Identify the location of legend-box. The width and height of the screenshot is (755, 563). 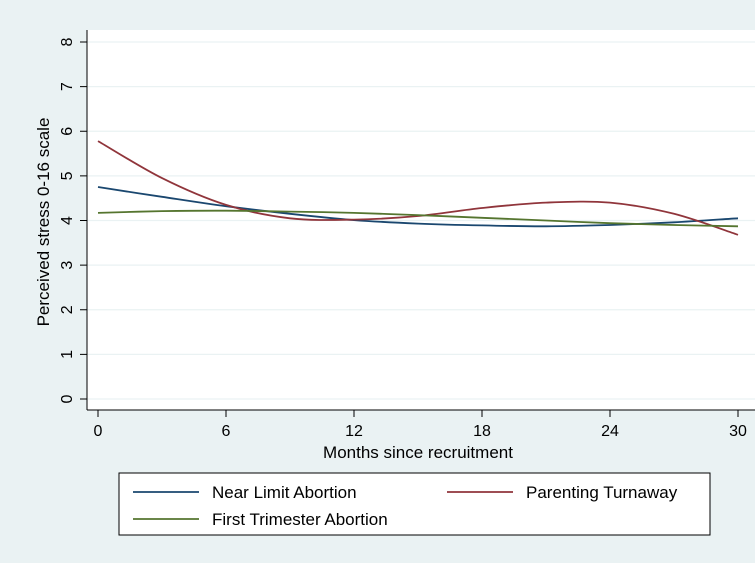
(414, 504).